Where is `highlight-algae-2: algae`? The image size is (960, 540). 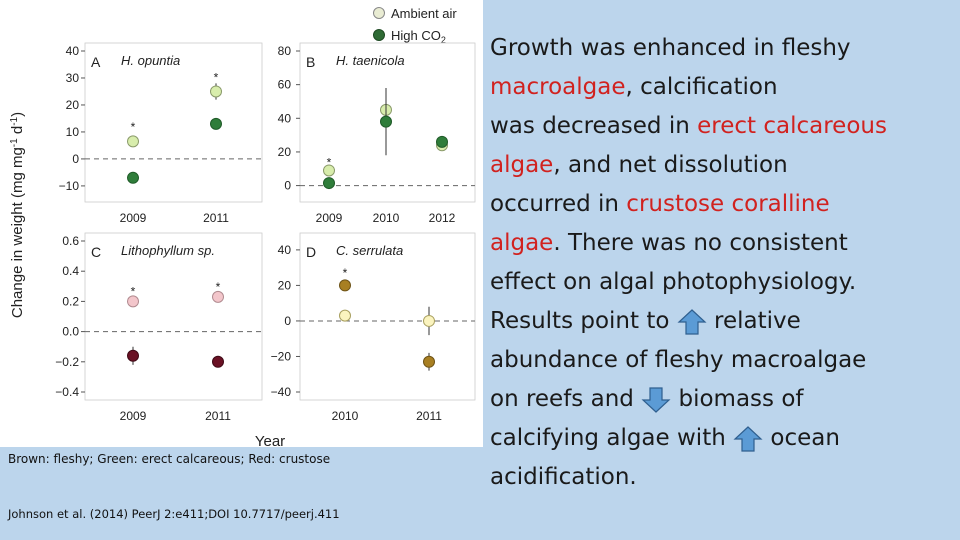
highlight-algae-2: algae is located at coordinates (522, 243).